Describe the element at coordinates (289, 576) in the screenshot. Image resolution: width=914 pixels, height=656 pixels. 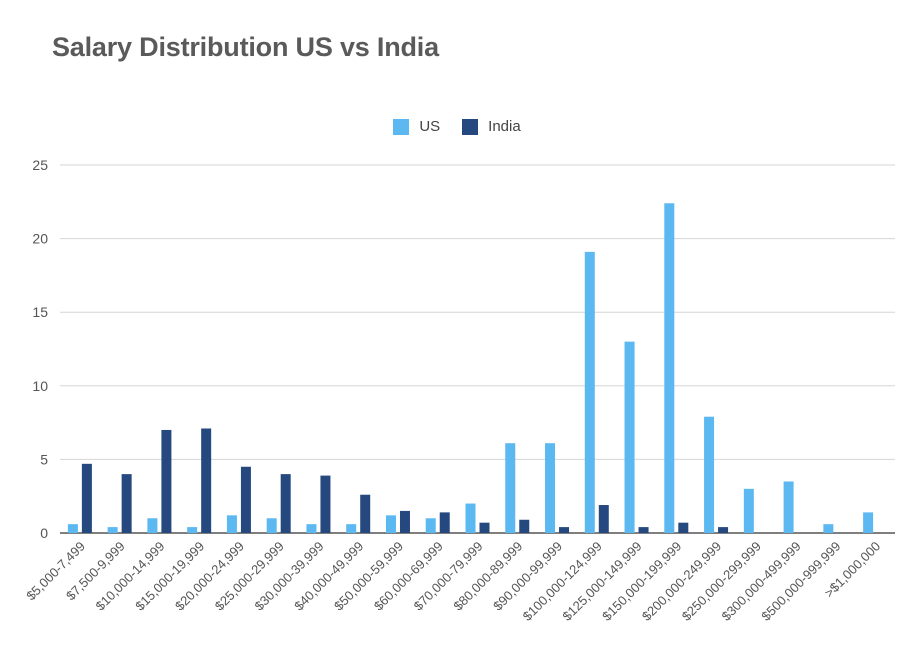
I see `x-tick-label: $30,000-39,999` at that location.